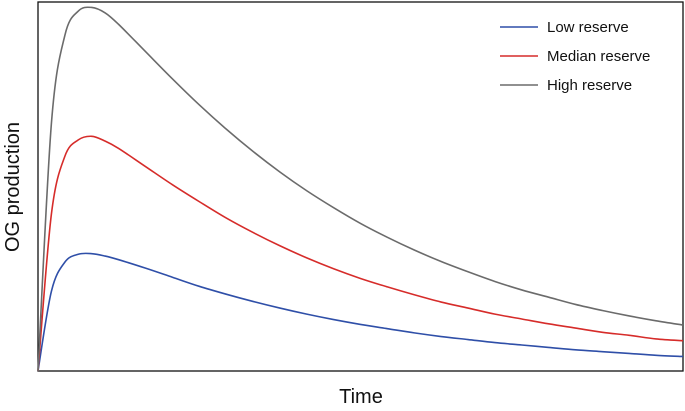 The height and width of the screenshot is (411, 685). What do you see at coordinates (589, 85) in the screenshot?
I see `legend-label-high-reserve: High reserve` at bounding box center [589, 85].